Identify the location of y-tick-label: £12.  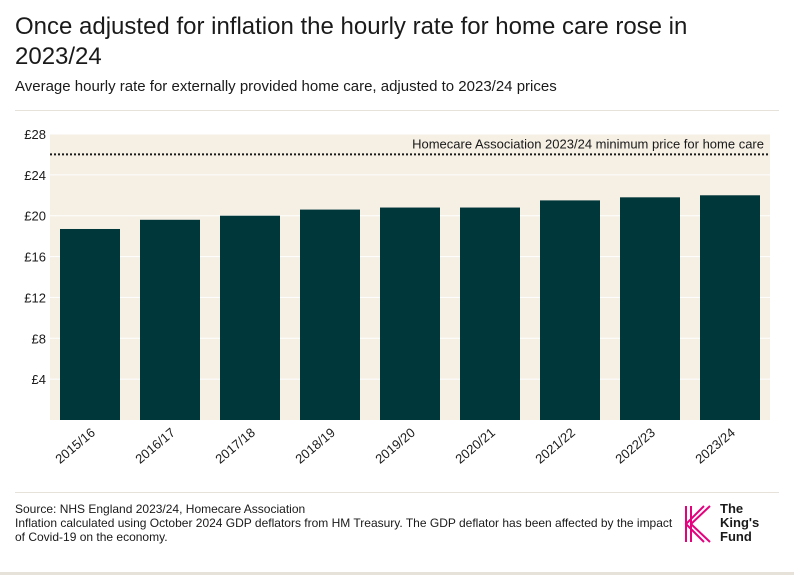
(35, 297).